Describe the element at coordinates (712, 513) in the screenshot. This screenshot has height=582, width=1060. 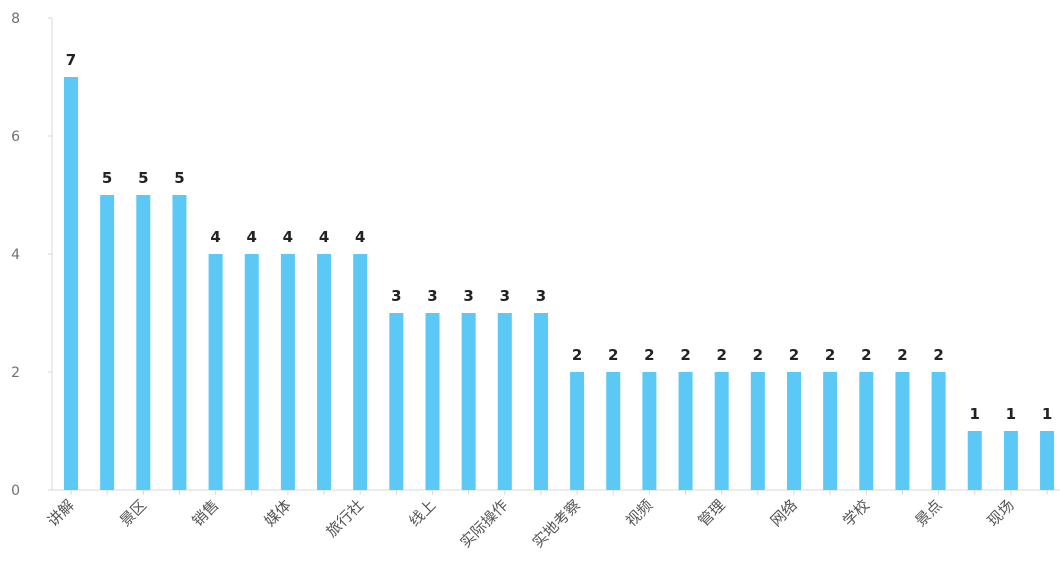
I see `x-tick-label: 管理` at that location.